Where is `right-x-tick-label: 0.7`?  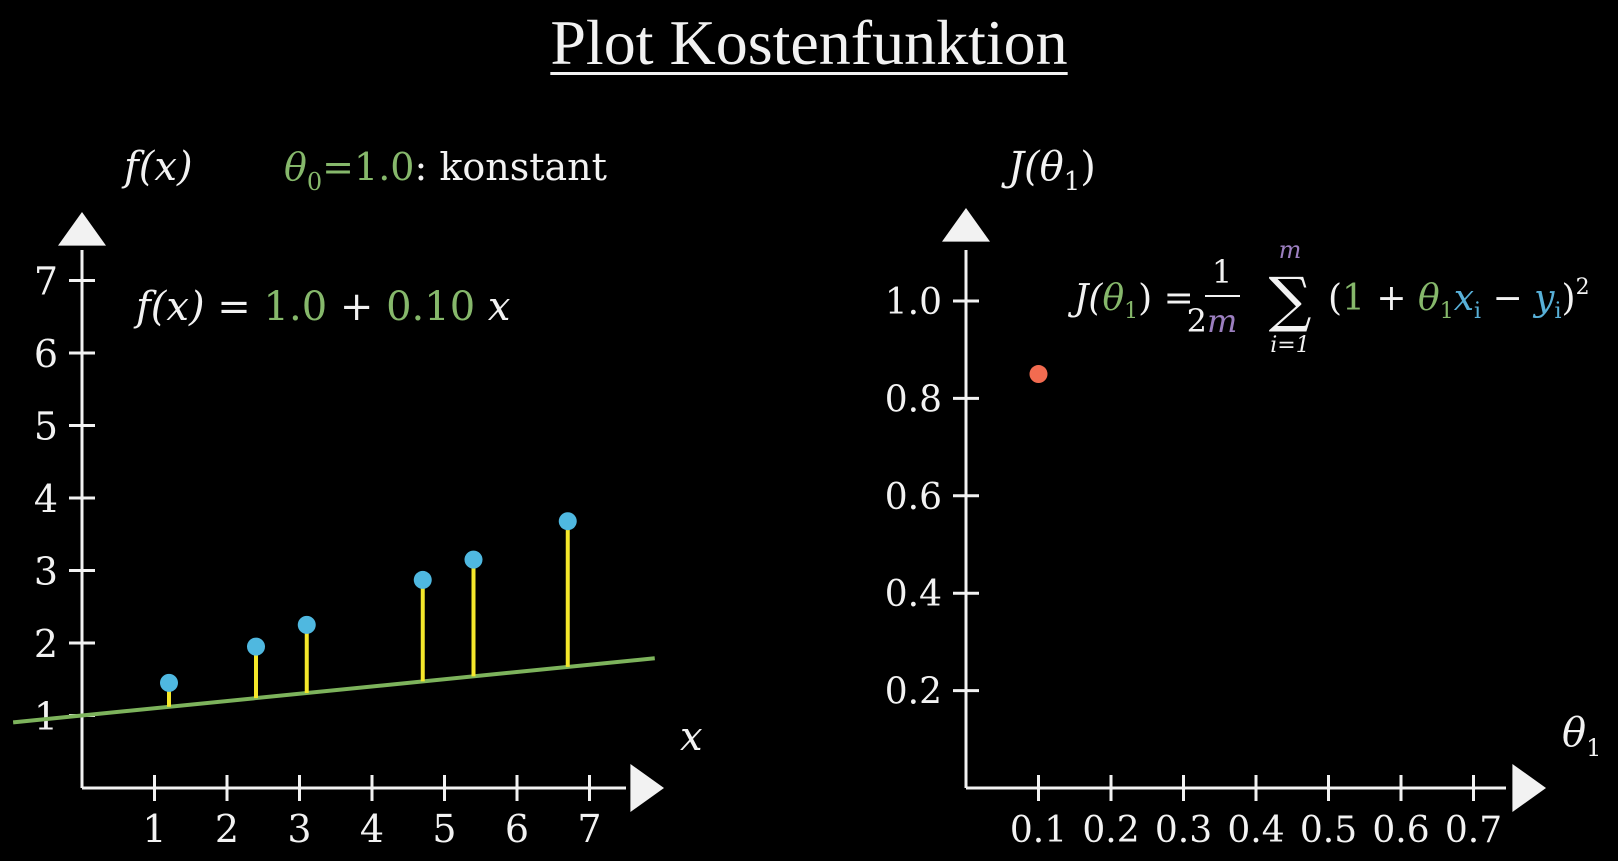 right-x-tick-label: 0.7 is located at coordinates (1473, 830).